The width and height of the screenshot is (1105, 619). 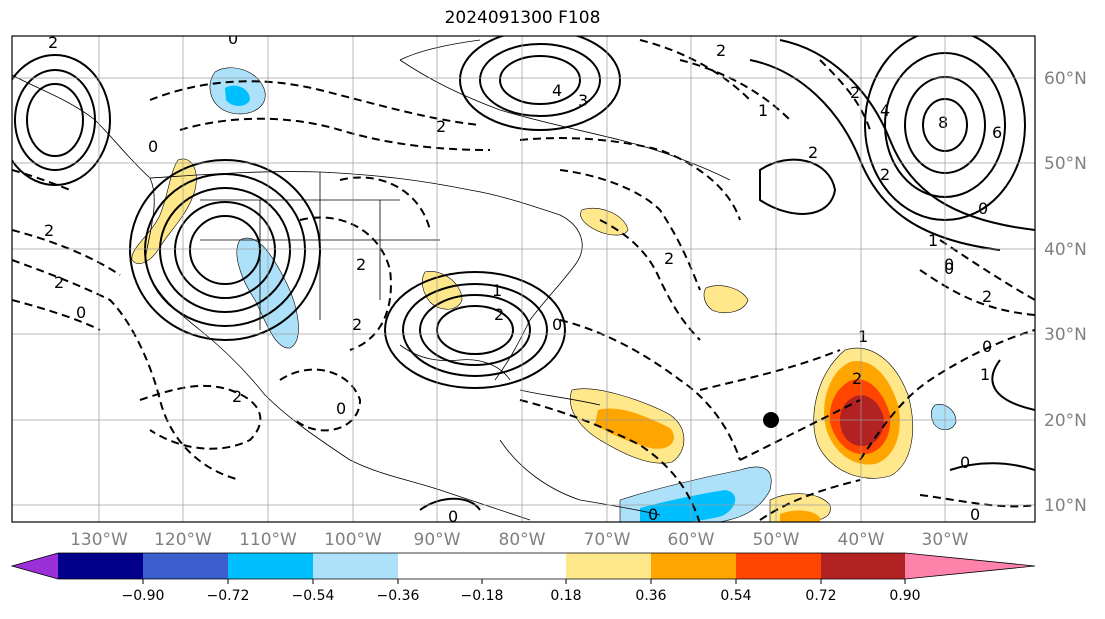 I want to click on map-title: 2024091300 F108, so click(x=522, y=18).